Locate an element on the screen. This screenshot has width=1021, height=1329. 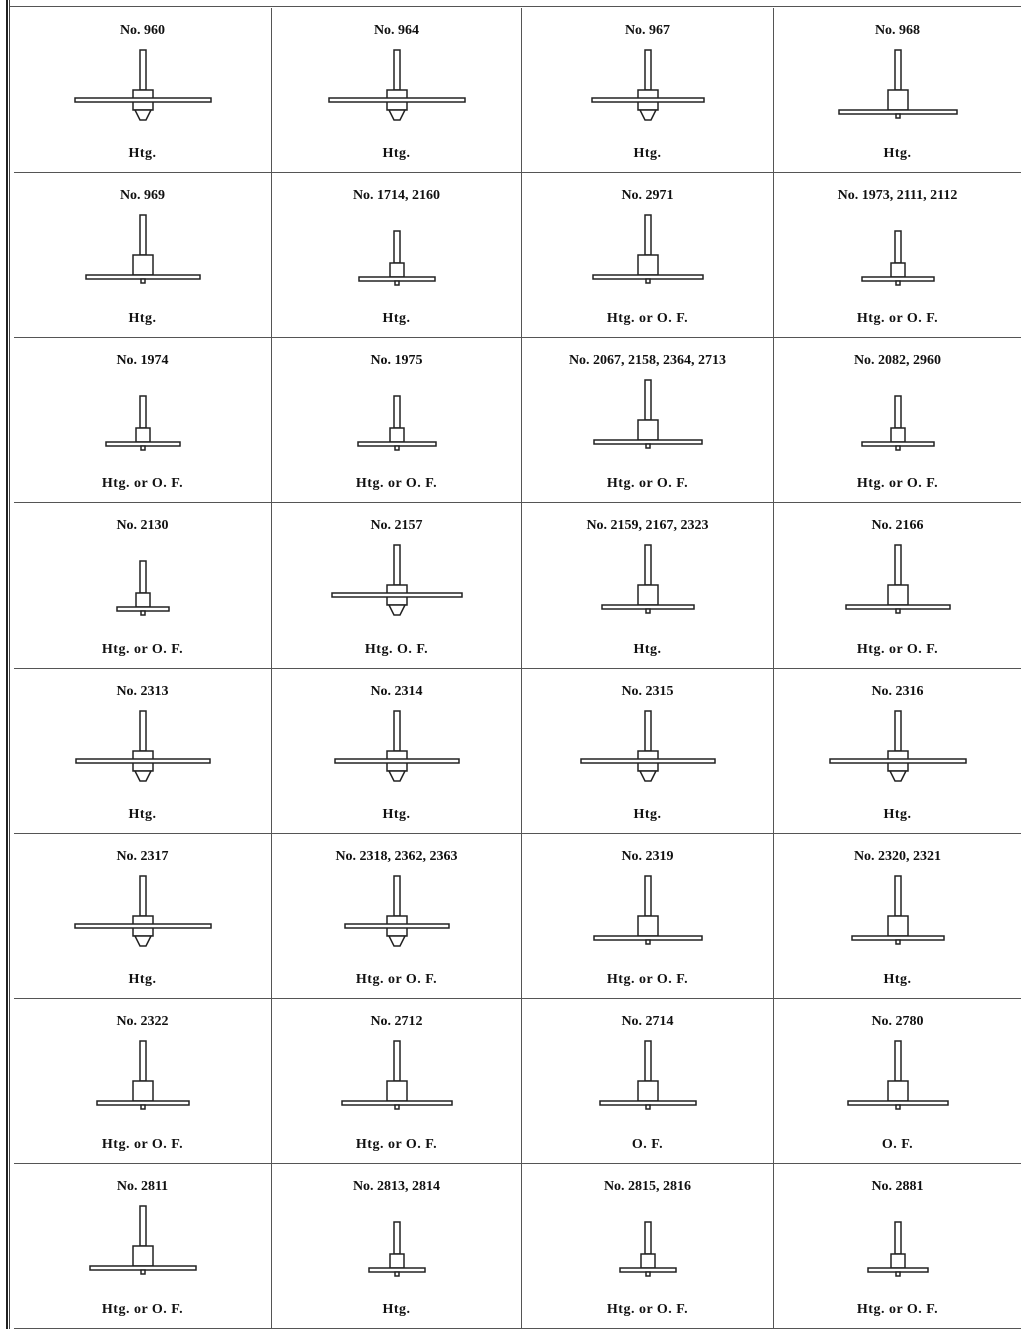
catalog-cell: No. 2318, 2362, 2363 Htg. or O. F. is located at coordinates (397, 916).